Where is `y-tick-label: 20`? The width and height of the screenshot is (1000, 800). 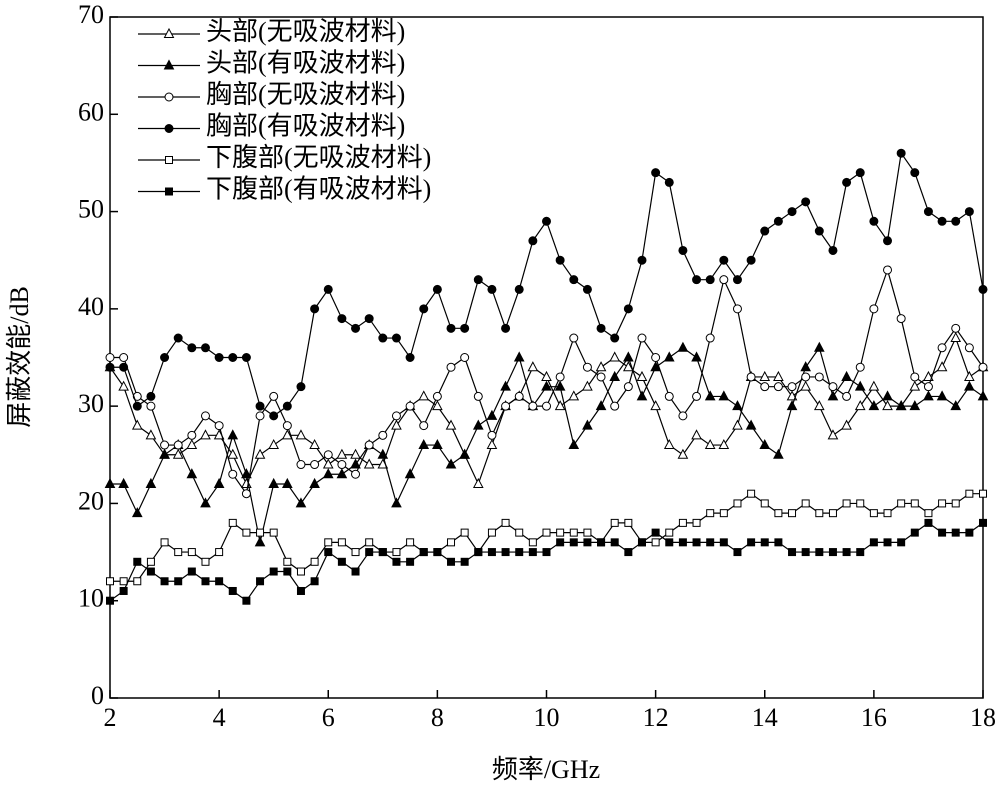 y-tick-label: 20 is located at coordinates (91, 500).